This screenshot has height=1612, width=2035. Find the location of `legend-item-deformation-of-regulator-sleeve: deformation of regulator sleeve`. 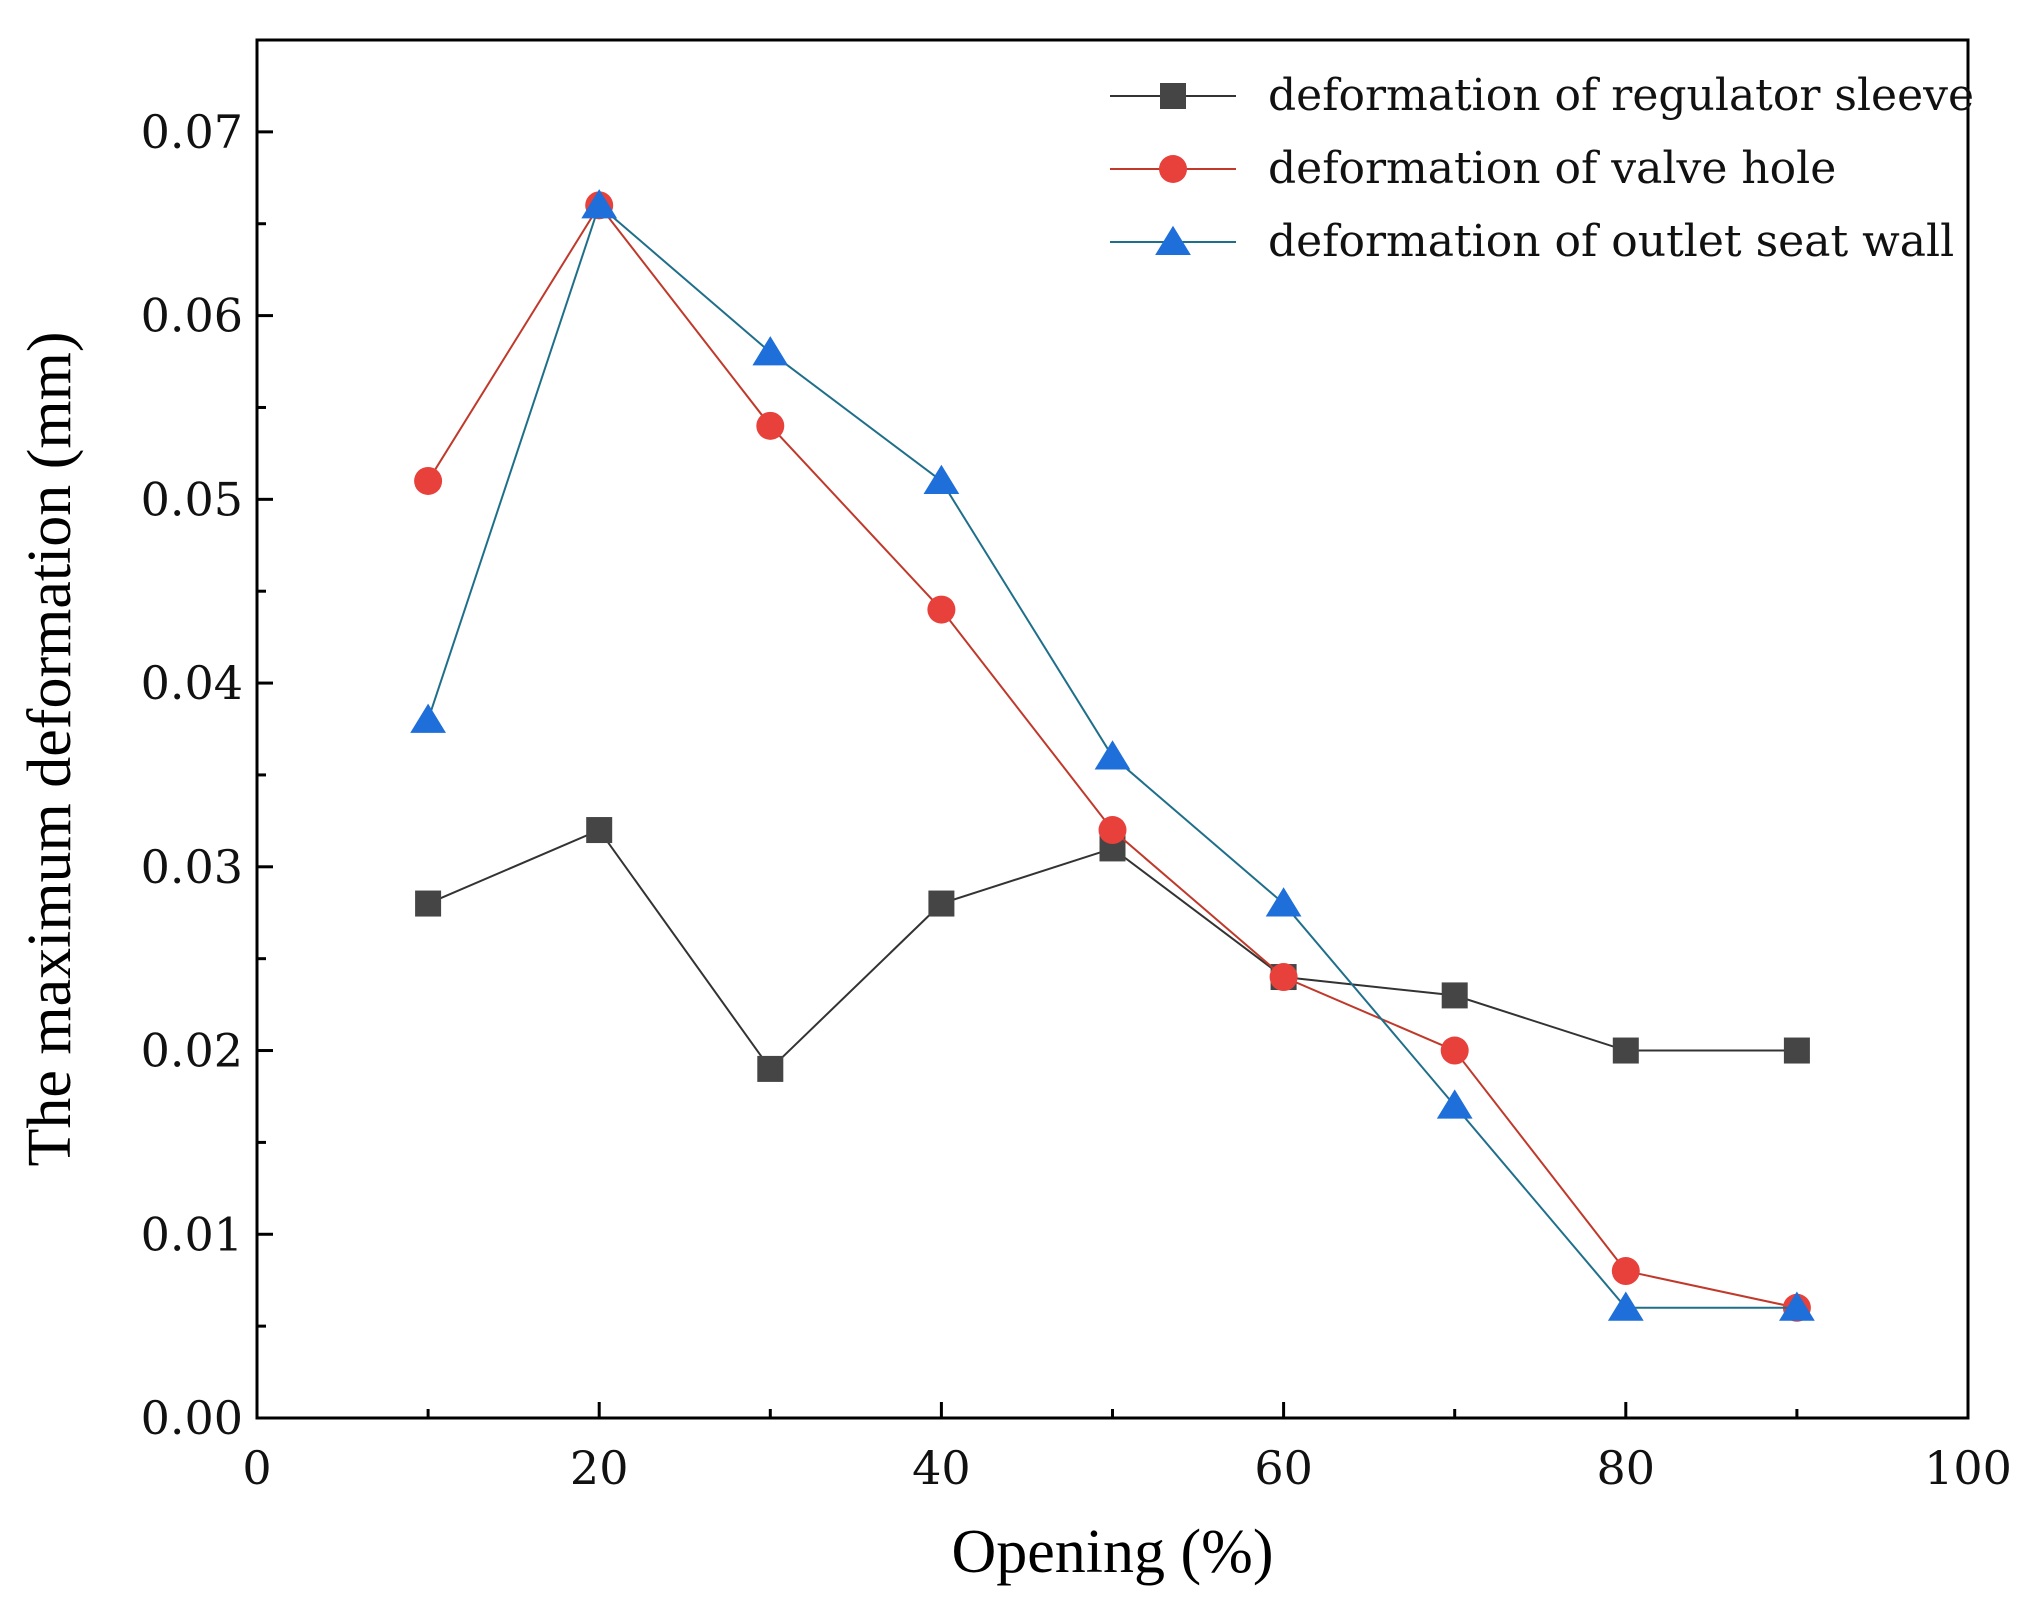

legend-item-deformation-of-regulator-sleeve: deformation of regulator sleeve is located at coordinates (1542, 95).